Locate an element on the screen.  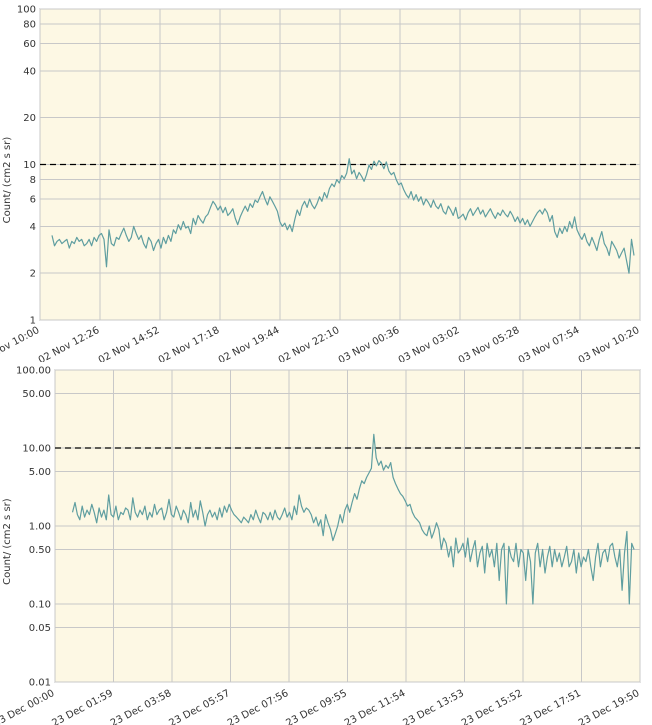
x-tick-label: 23 Dec 11:54 is located at coordinates (375, 706).